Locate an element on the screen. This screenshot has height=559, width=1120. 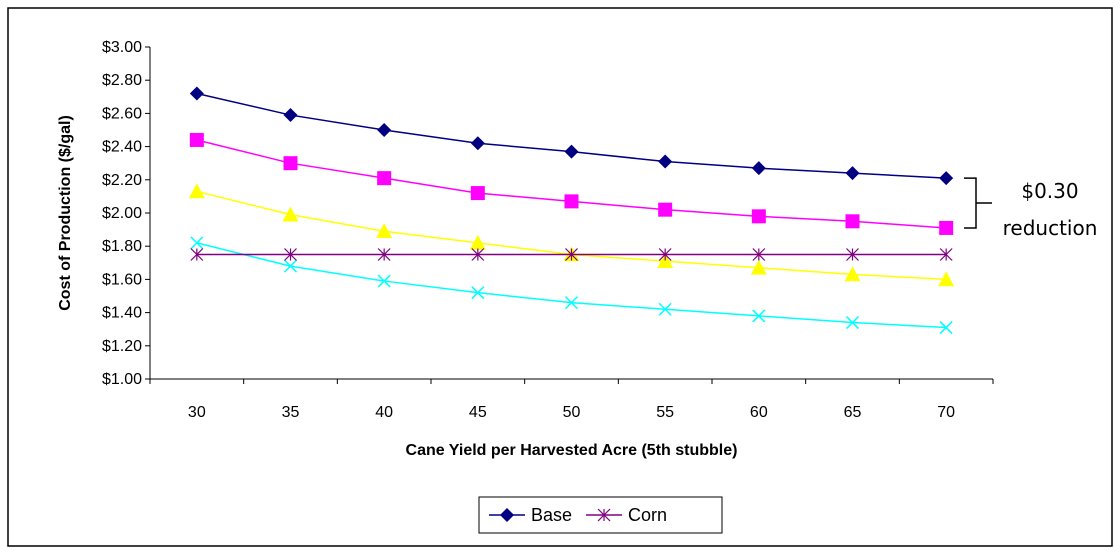
x-tick-label: 70 is located at coordinates (946, 412).